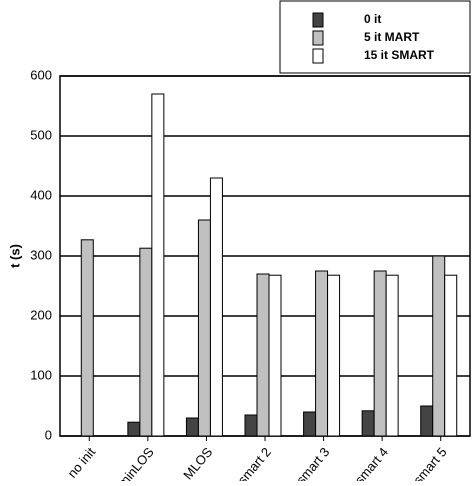 This screenshot has height=486, width=474. I want to click on x-tick-label: smart 2, so click(254, 462).